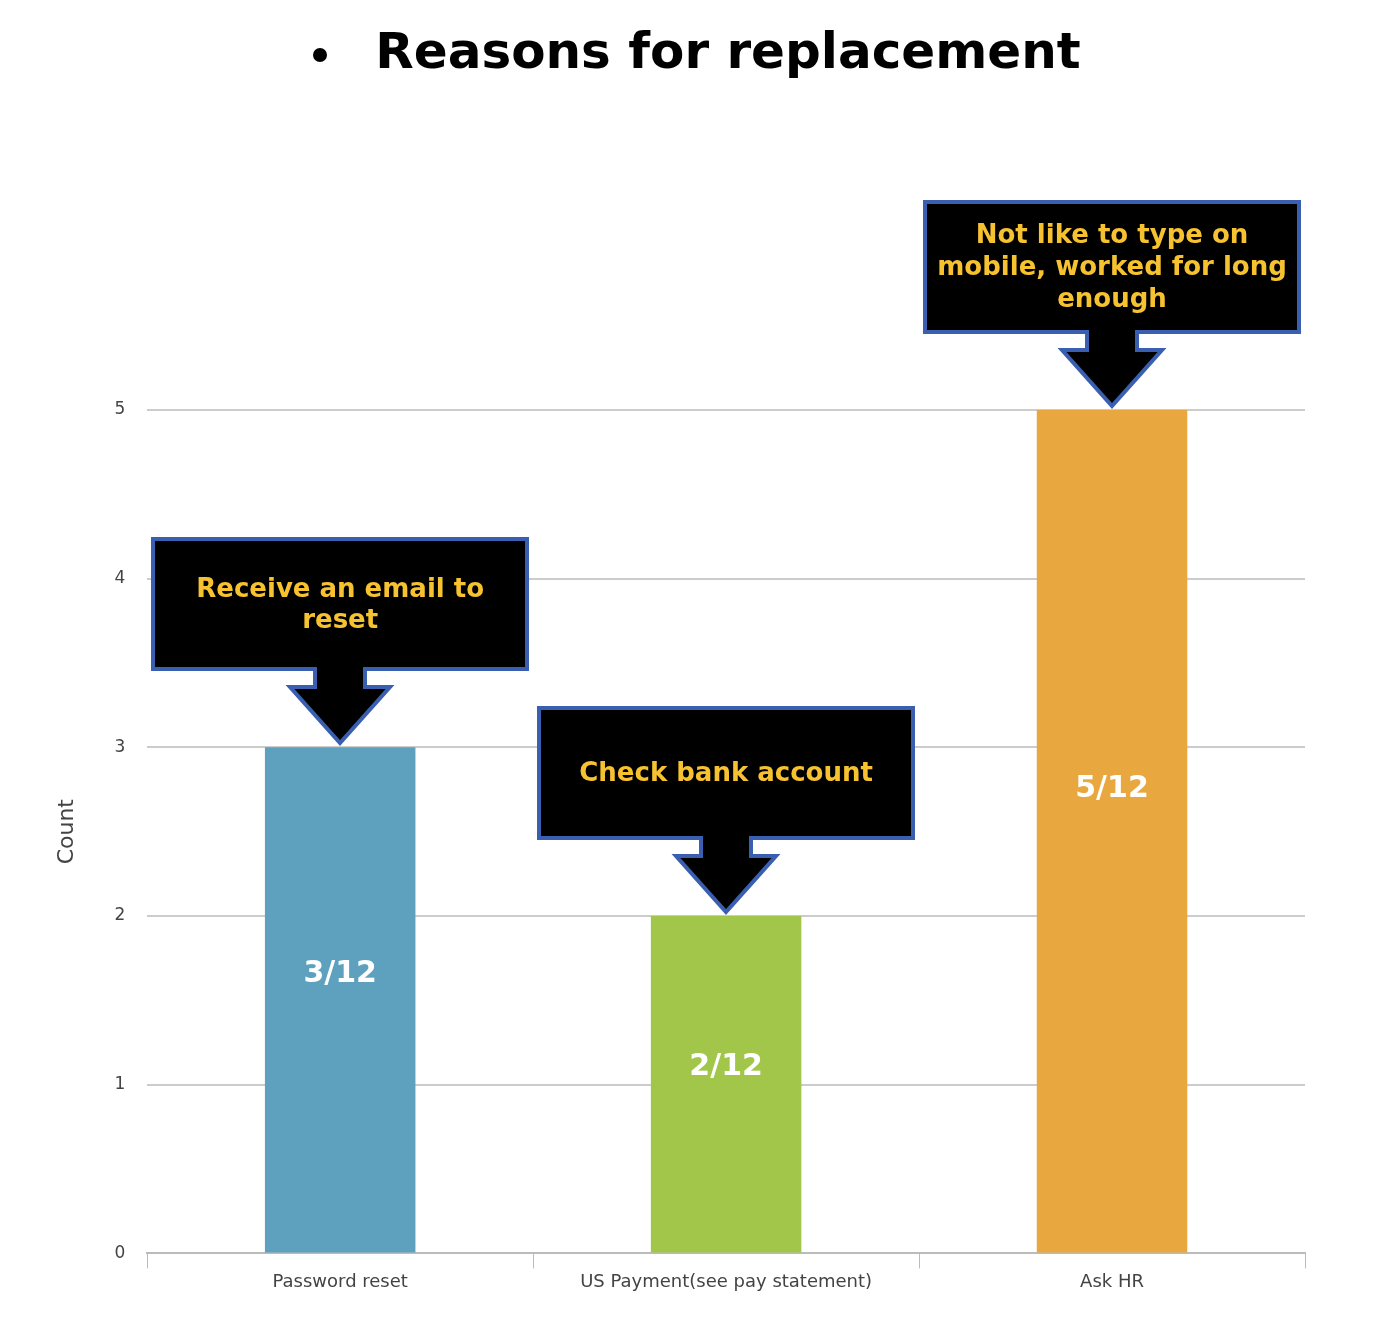 The width and height of the screenshot is (1394, 1326). Describe the element at coordinates (340, 604) in the screenshot. I see `annotation: Receive an email to reset` at that location.